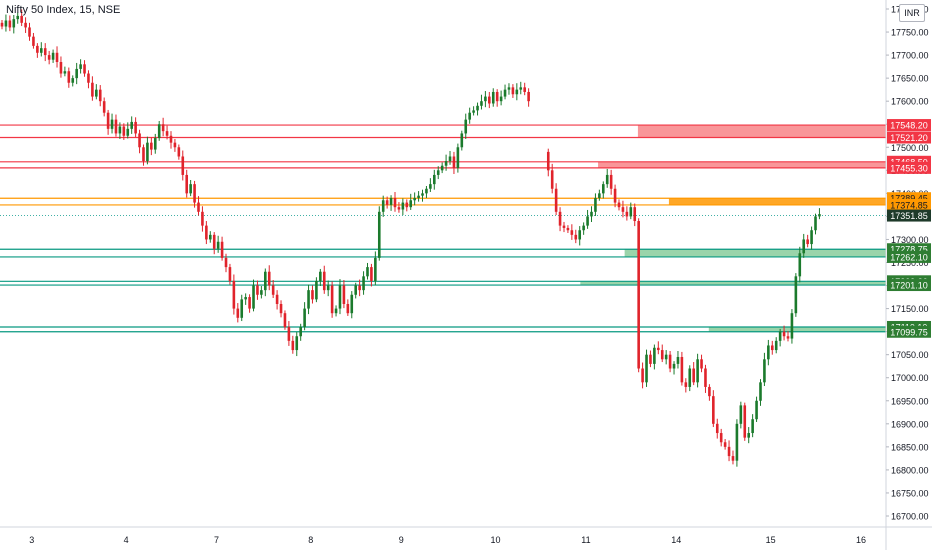  Describe the element at coordinates (755, 253) in the screenshot. I see `level-zone` at that location.